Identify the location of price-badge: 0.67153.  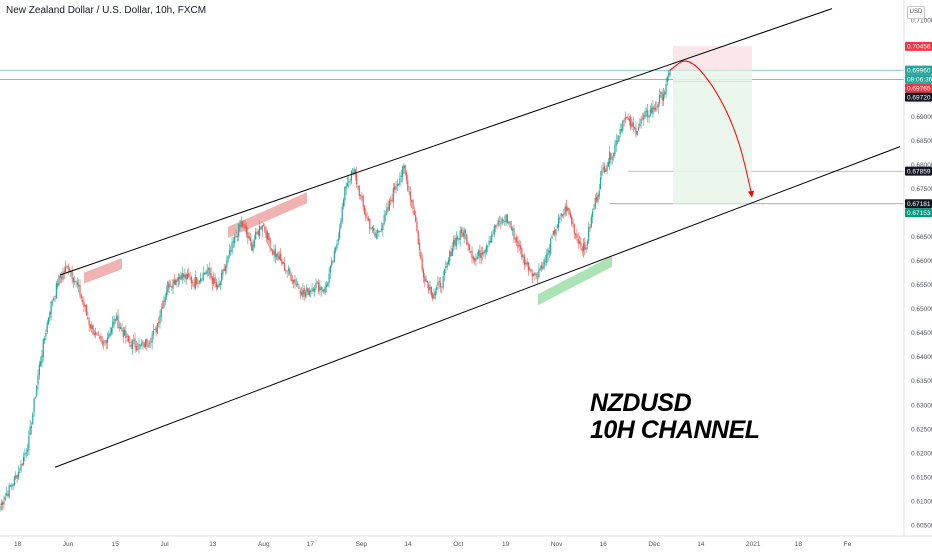
(918, 213).